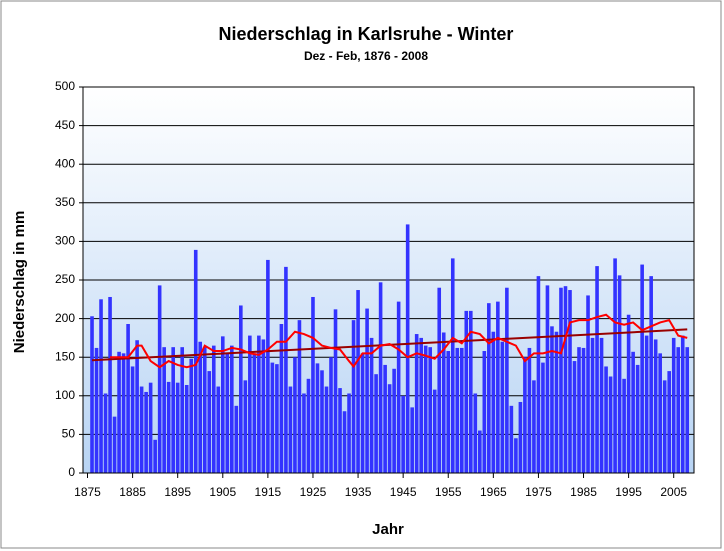 The width and height of the screenshot is (724, 551). Describe the element at coordinates (388, 529) in the screenshot. I see `x-axis-label: Jahr` at that location.